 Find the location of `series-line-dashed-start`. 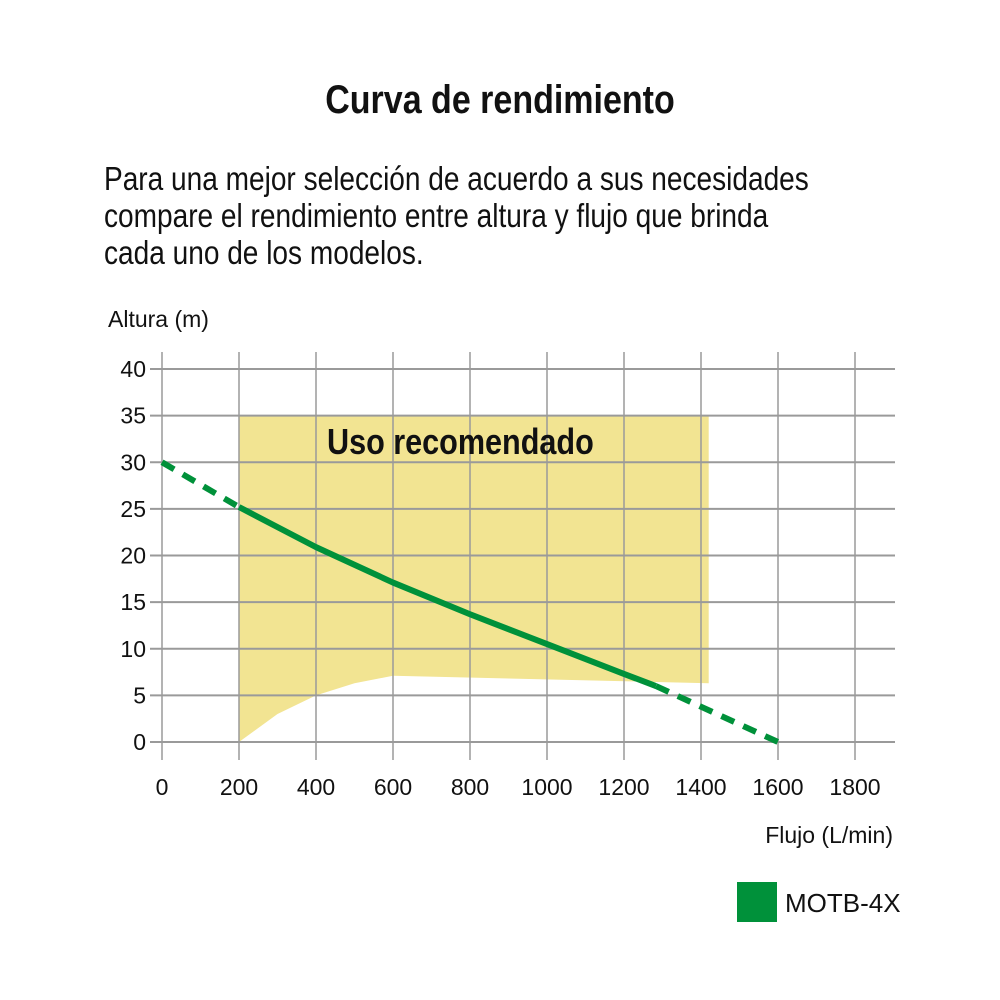

series-line-dashed-start is located at coordinates (200, 484).